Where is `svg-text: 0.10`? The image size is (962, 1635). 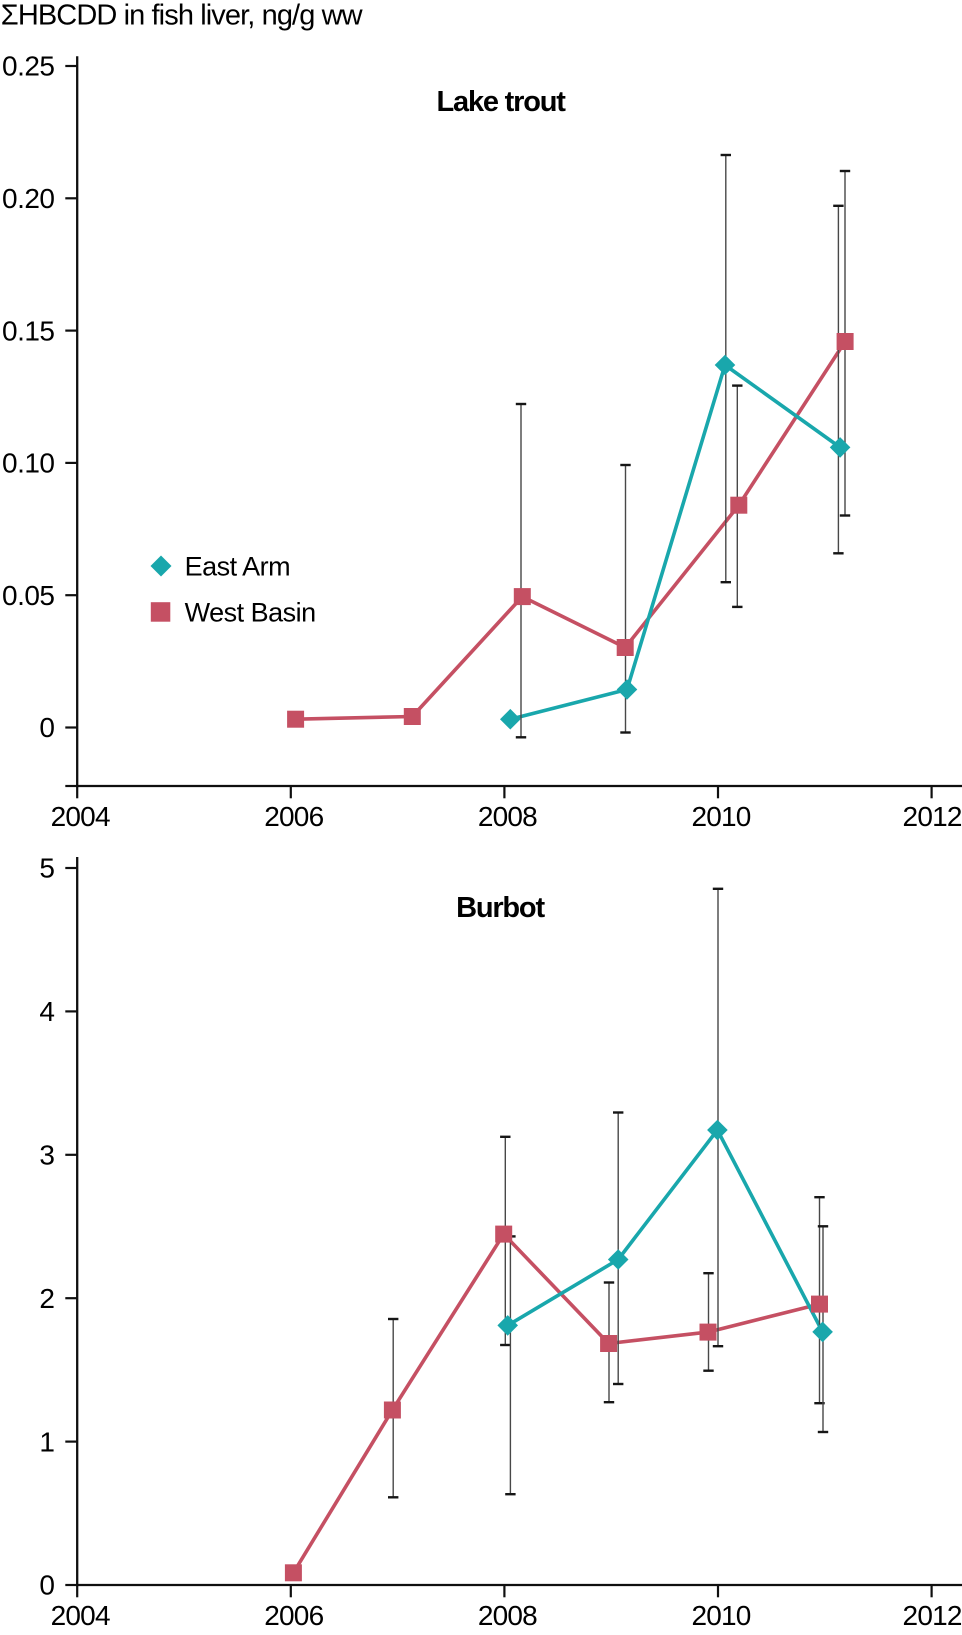 svg-text: 0.10 is located at coordinates (28, 463).